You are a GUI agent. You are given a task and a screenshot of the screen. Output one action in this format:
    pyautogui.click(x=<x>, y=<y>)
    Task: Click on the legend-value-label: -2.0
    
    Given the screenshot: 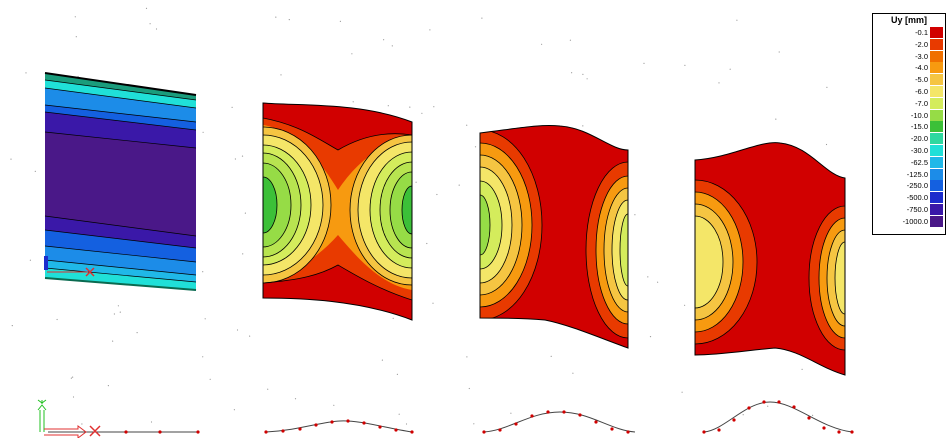 What is the action you would take?
    pyautogui.click(x=921, y=44)
    